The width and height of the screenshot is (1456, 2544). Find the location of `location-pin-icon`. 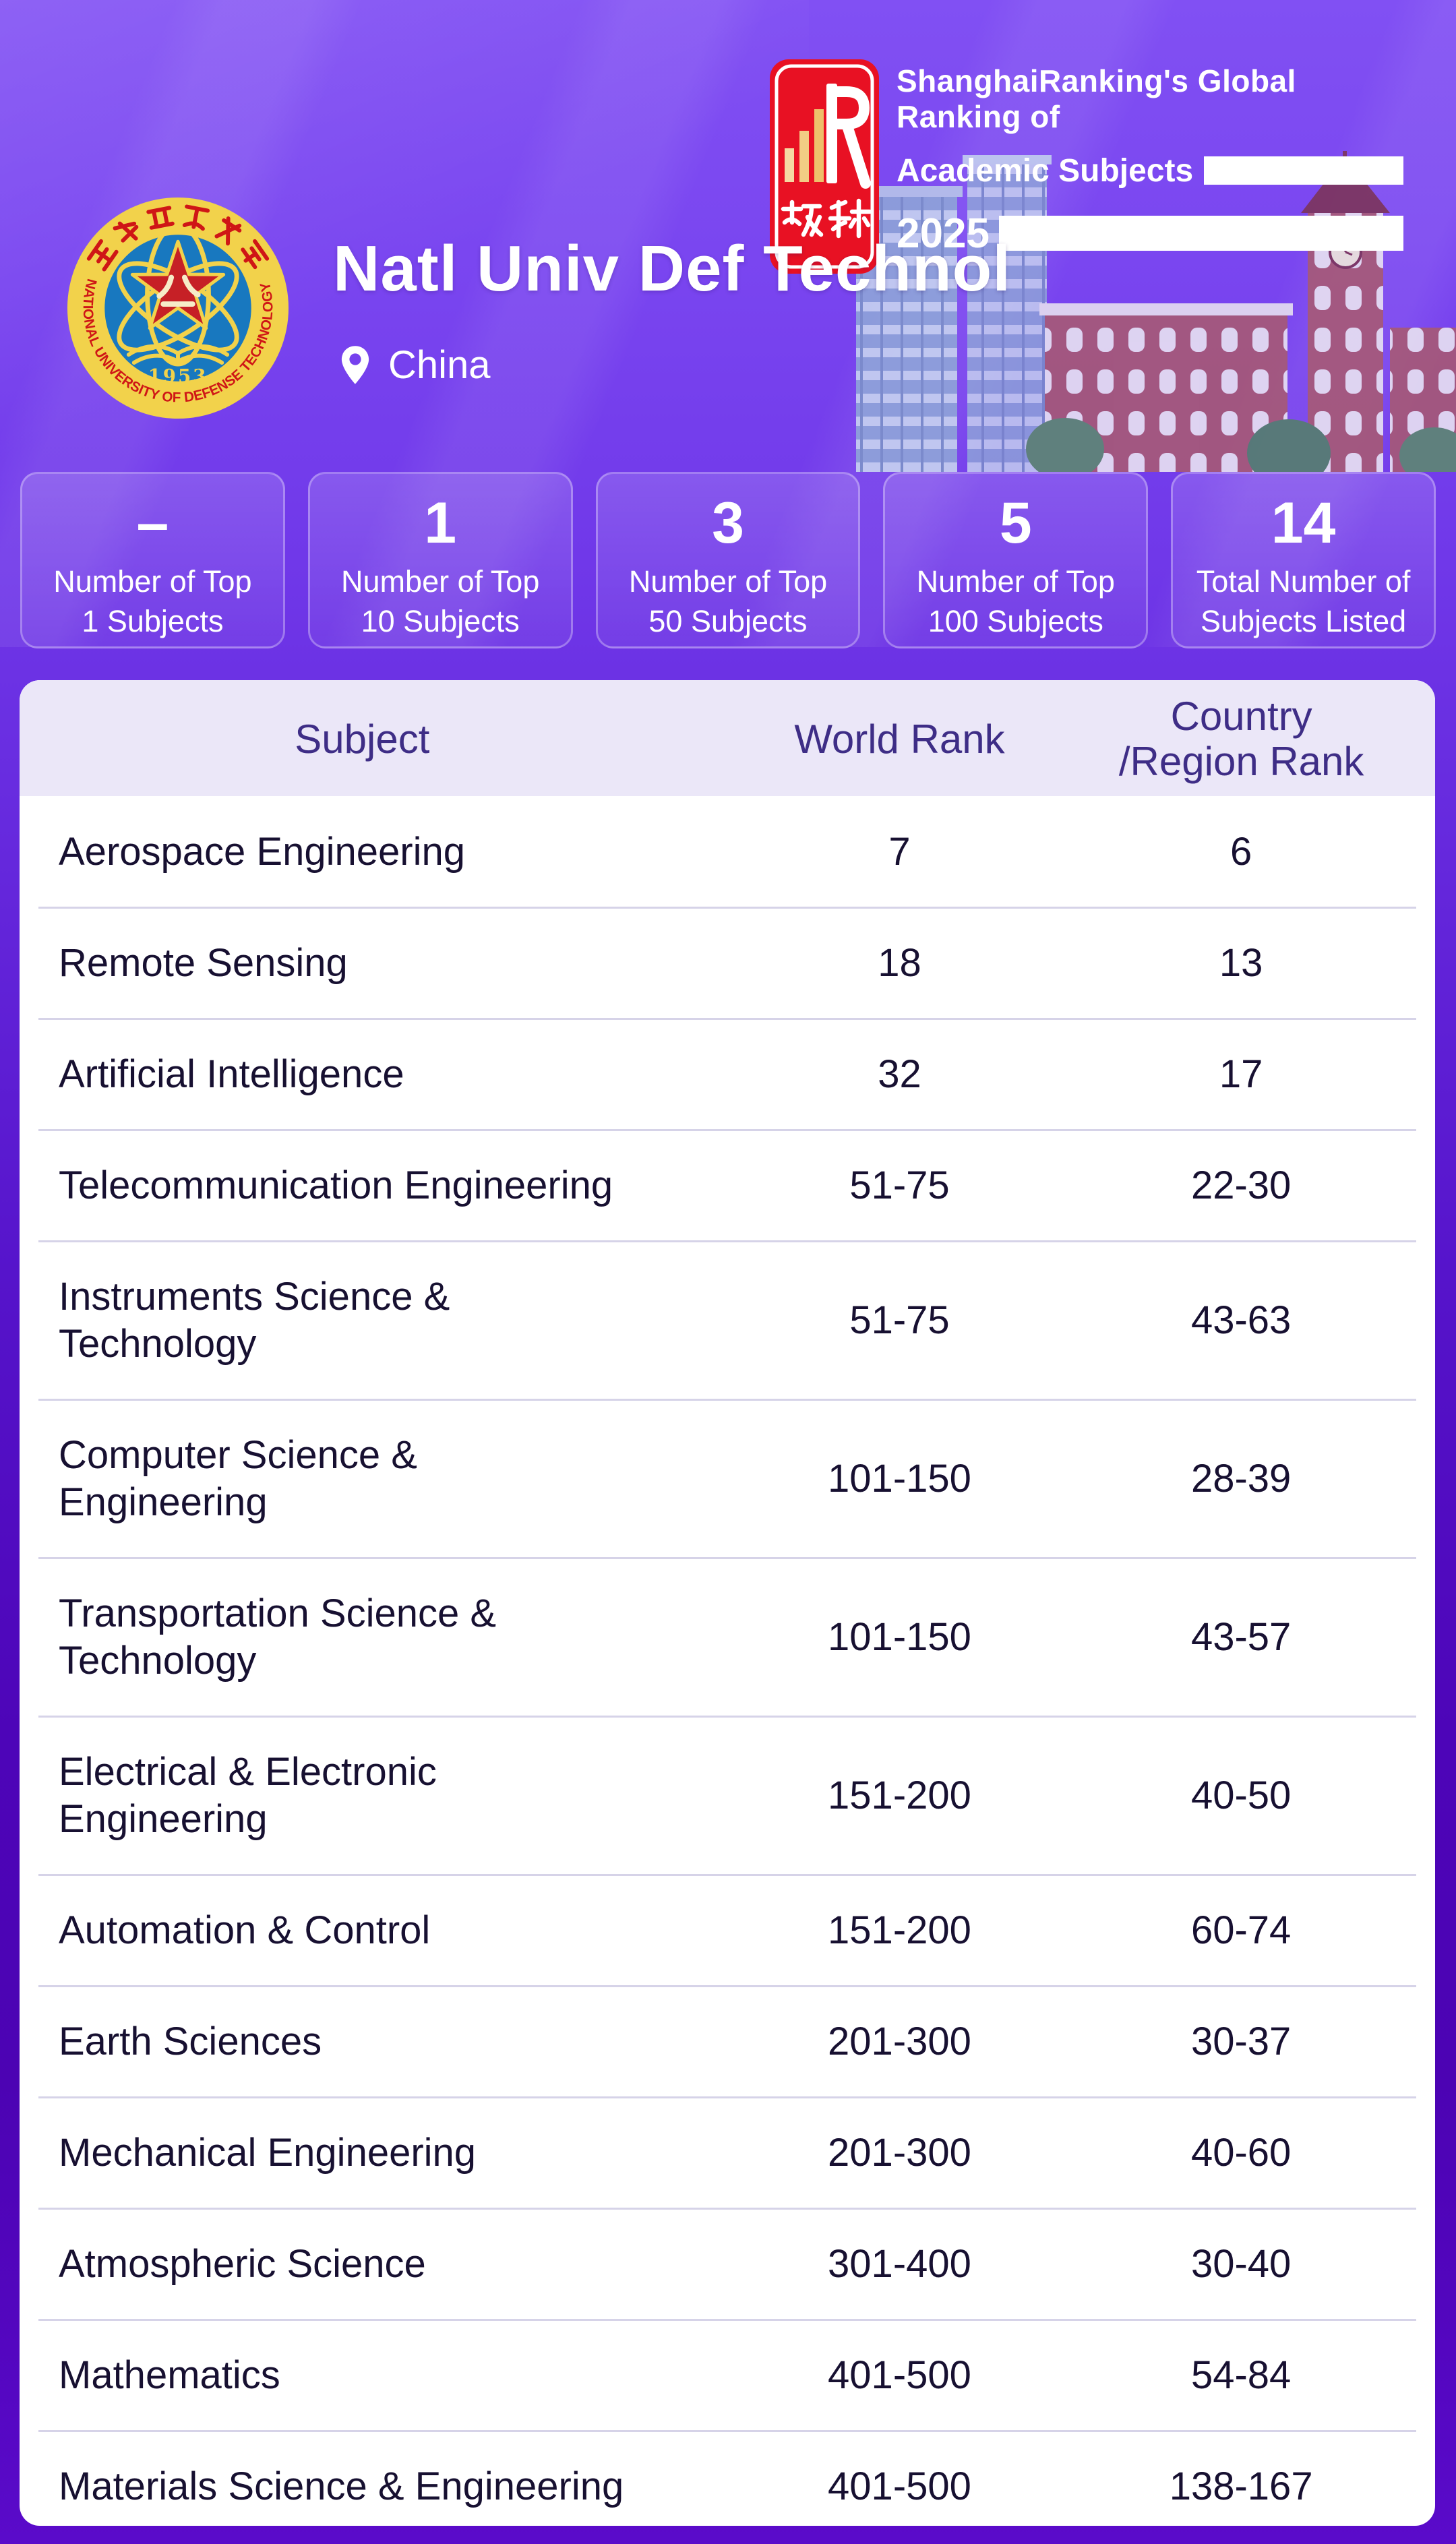

location-pin-icon is located at coordinates (355, 364).